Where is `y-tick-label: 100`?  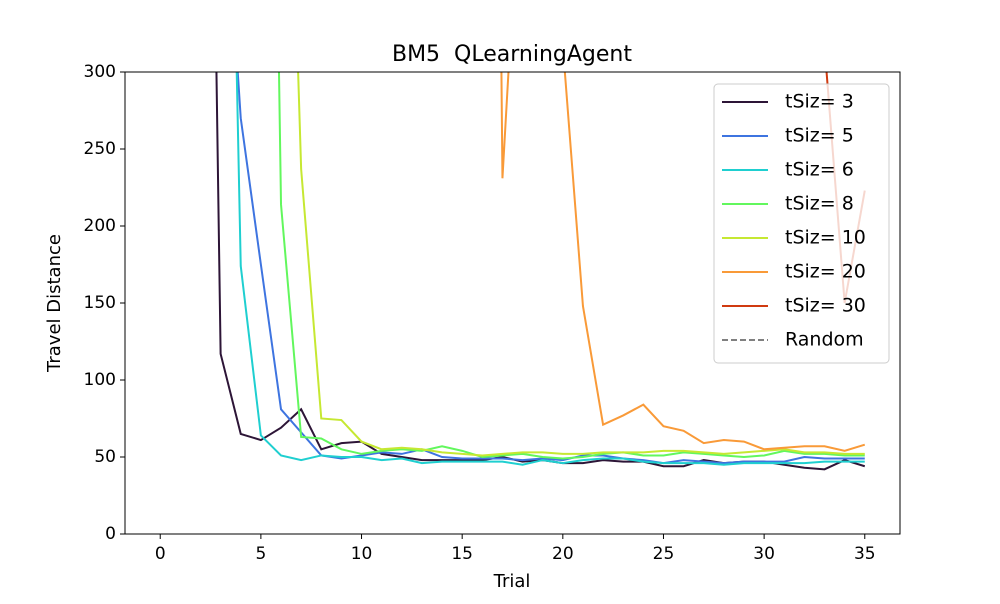 y-tick-label: 100 is located at coordinates (100, 380).